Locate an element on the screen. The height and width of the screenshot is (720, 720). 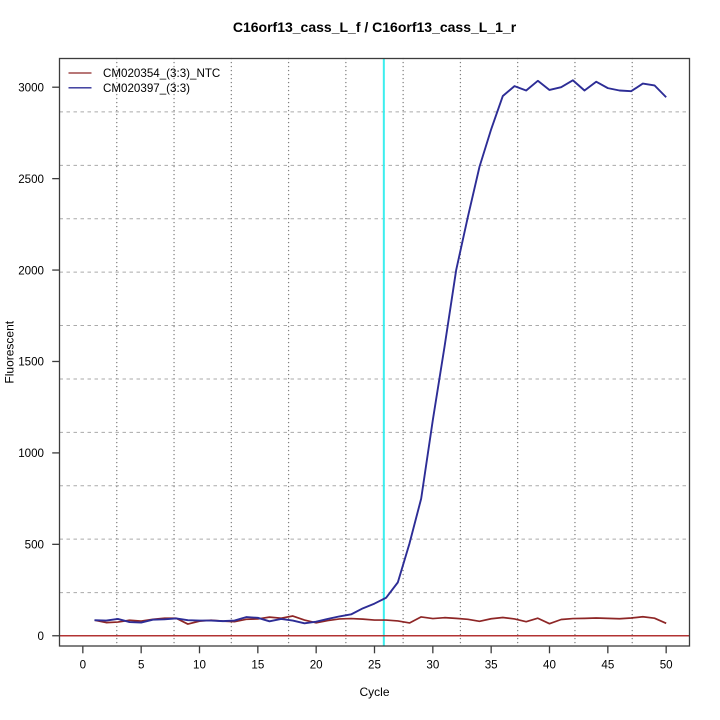
y-tick-label: 500 is located at coordinates (34, 545).